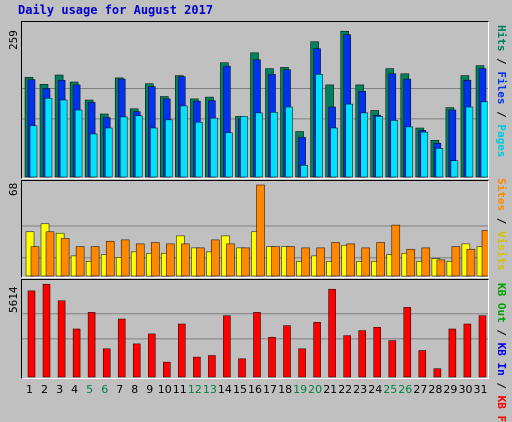  I want to click on x-tick-label-14: 14, so click(225, 389).